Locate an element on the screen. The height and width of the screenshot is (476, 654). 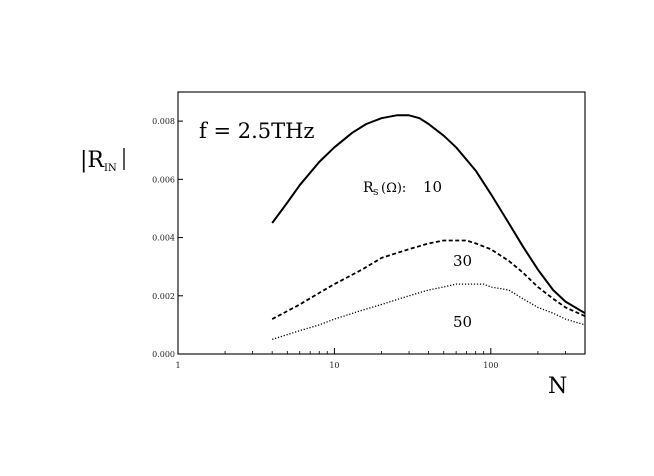
series-label-30: 30 is located at coordinates (462, 261).